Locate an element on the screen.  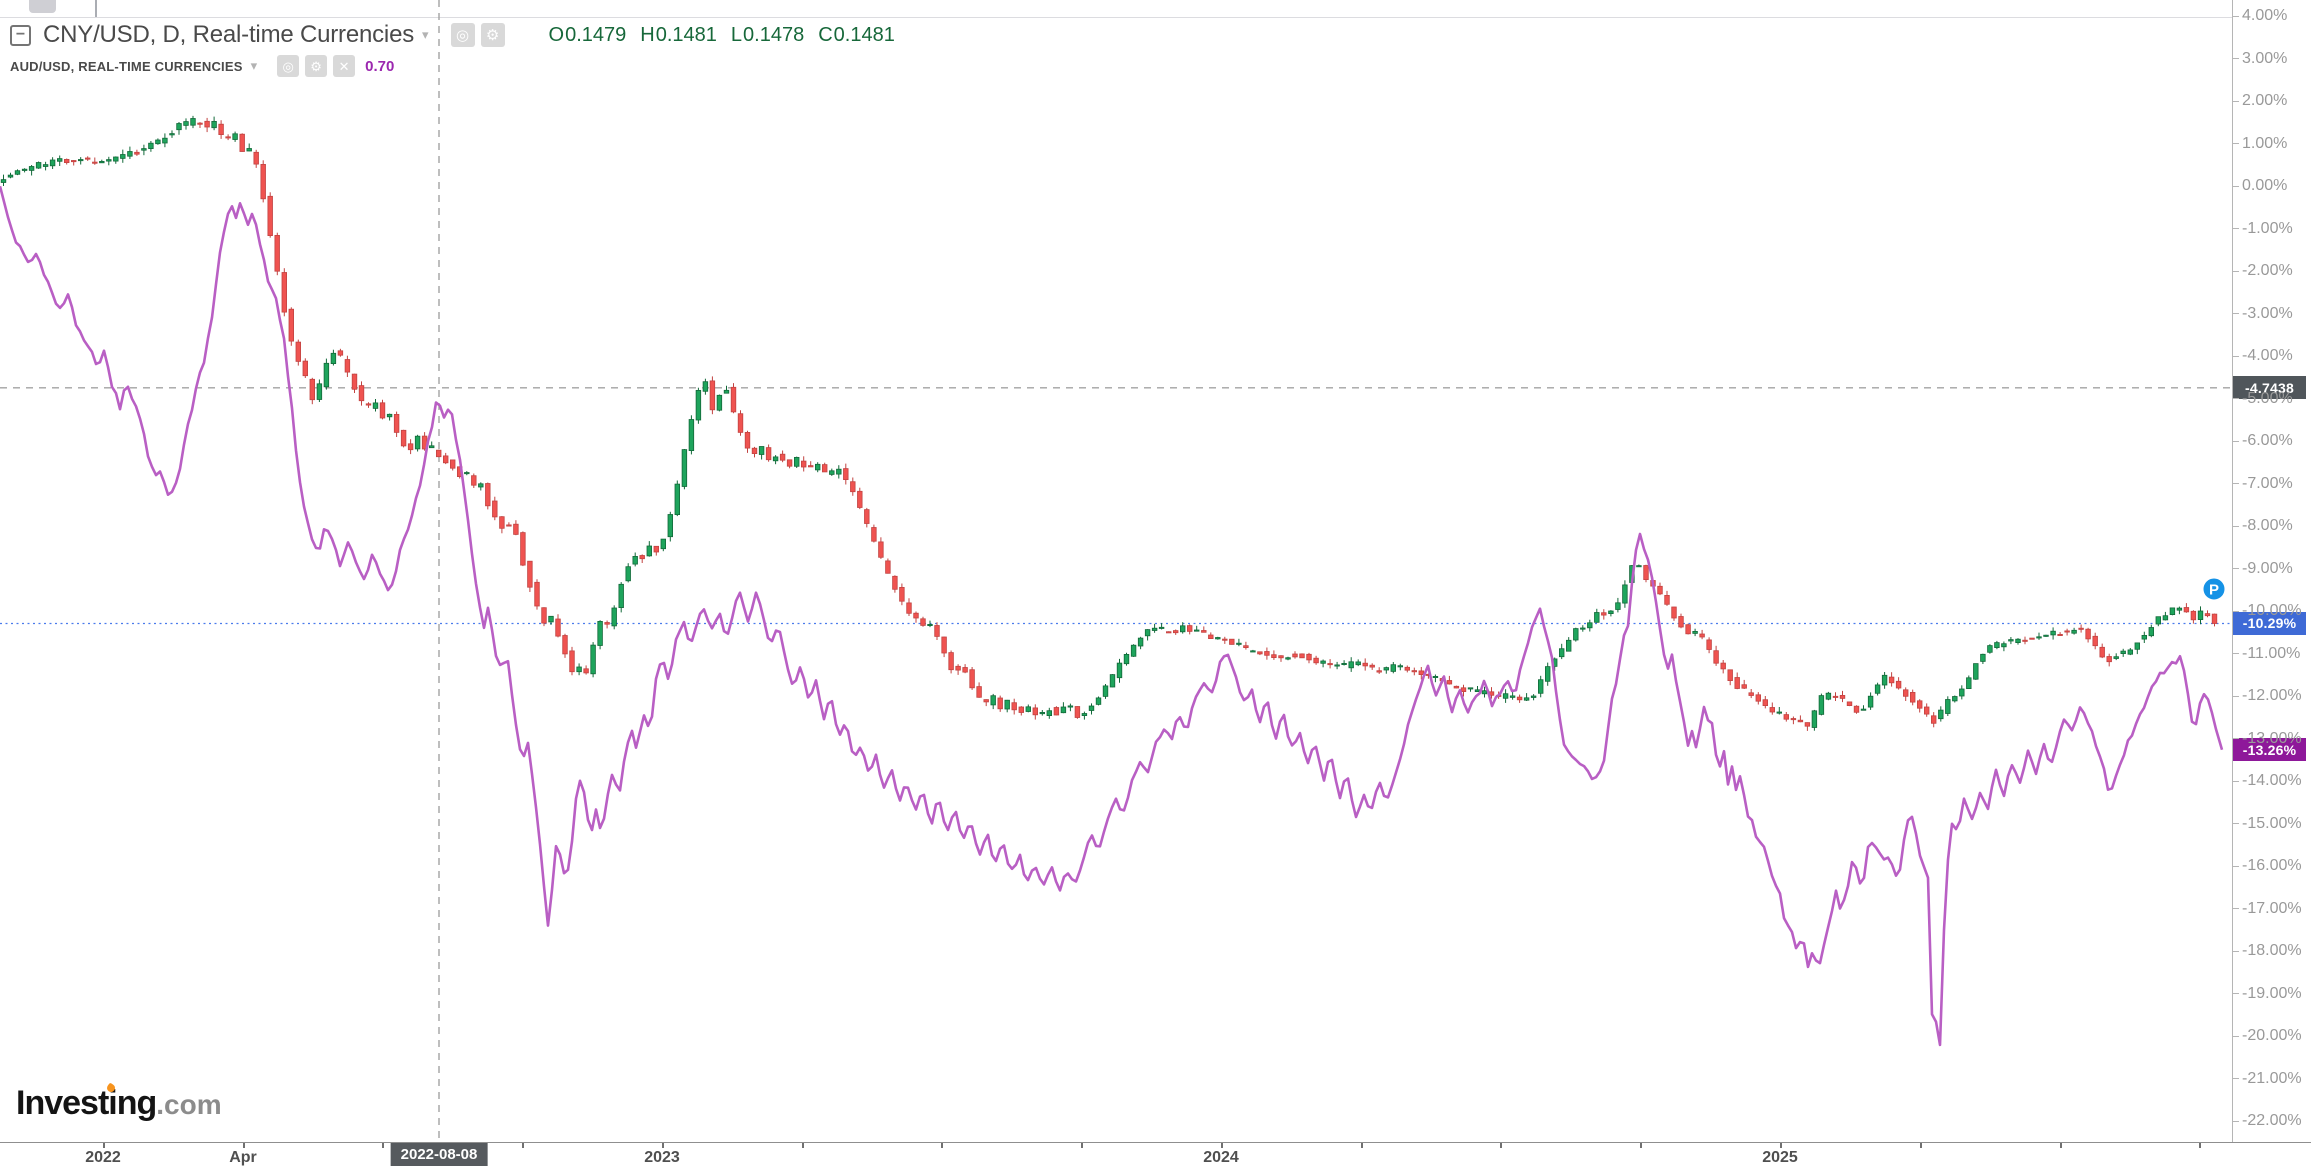
y-axis-label: 1.00% is located at coordinates (2265, 143).